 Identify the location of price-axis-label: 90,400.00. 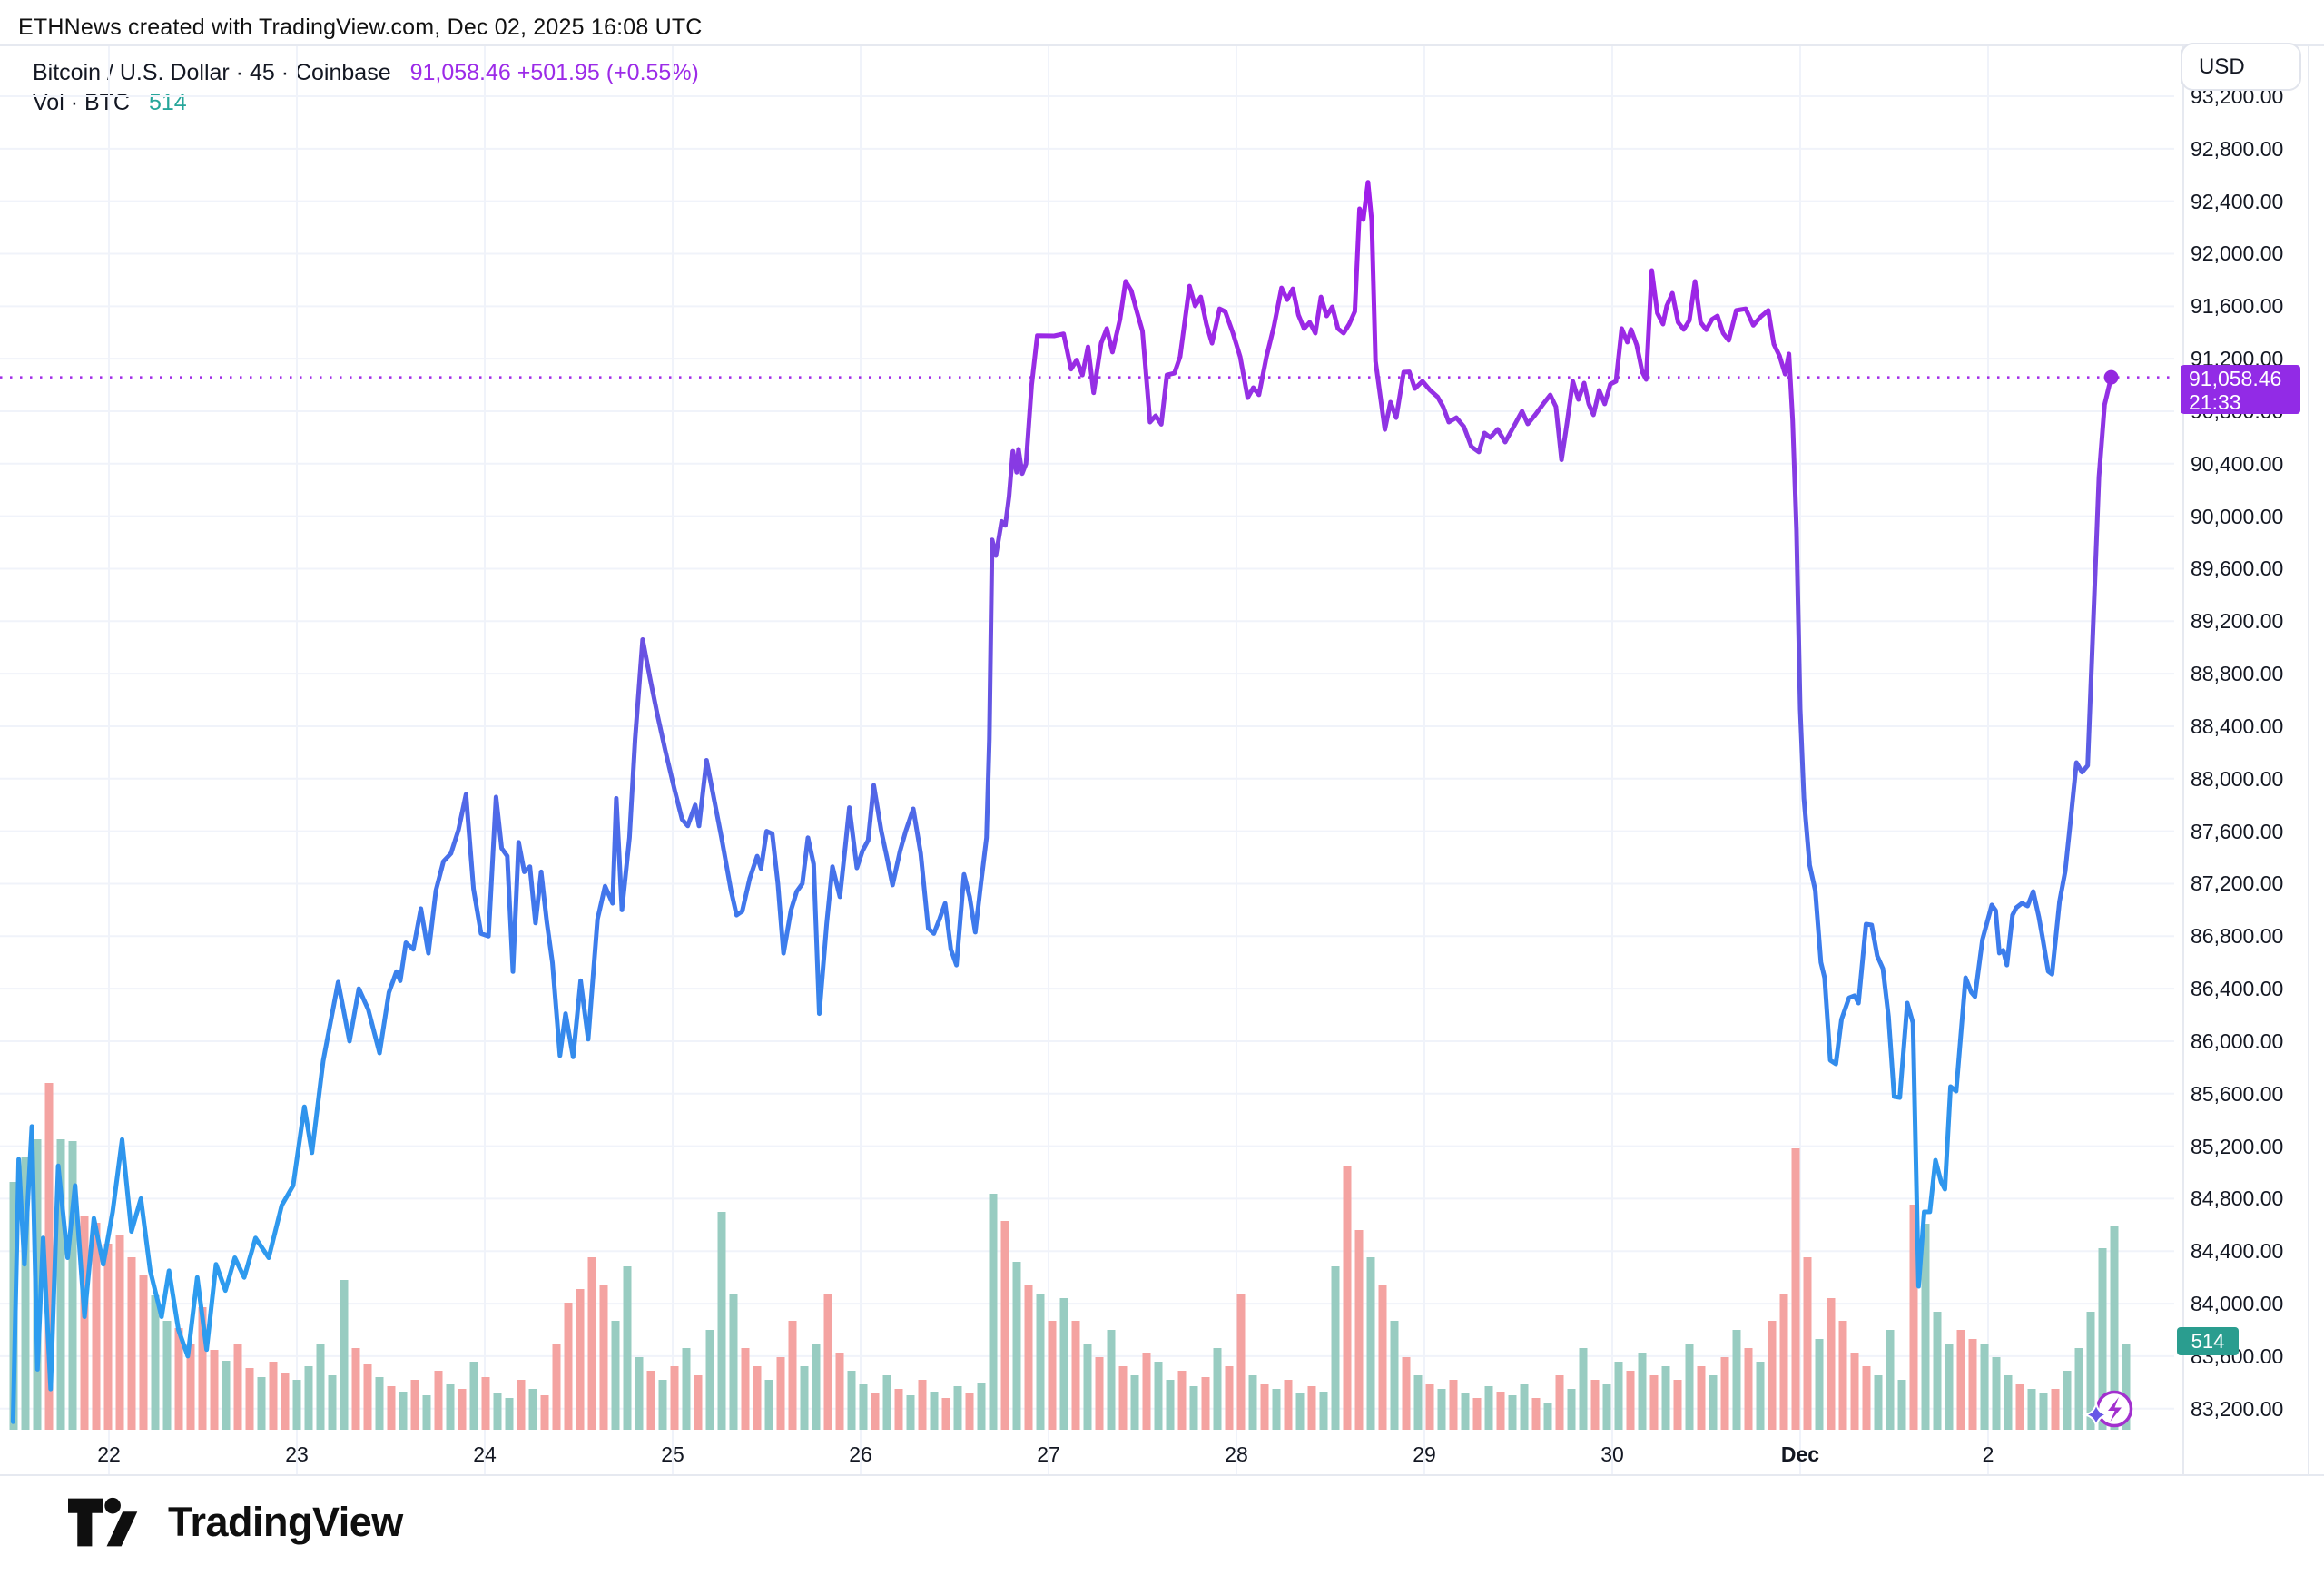
(2237, 464).